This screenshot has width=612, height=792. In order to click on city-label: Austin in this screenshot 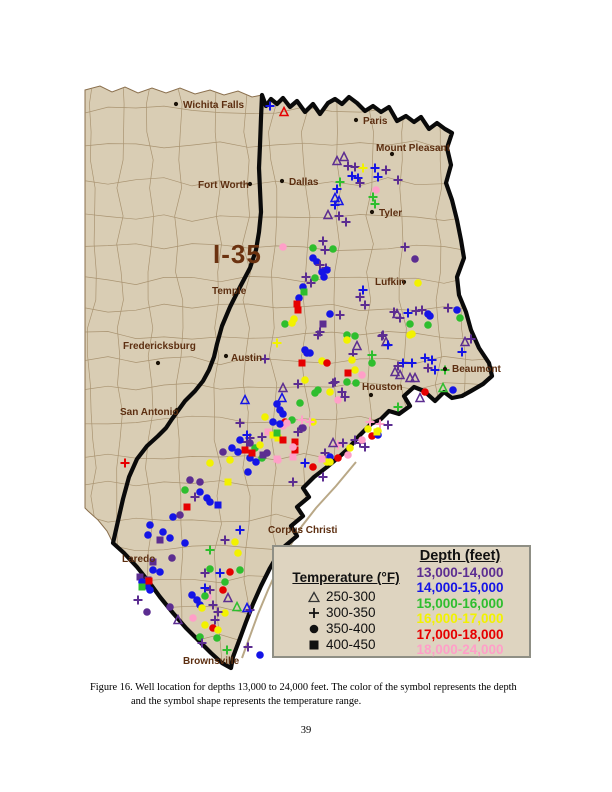, I will do `click(246, 358)`.